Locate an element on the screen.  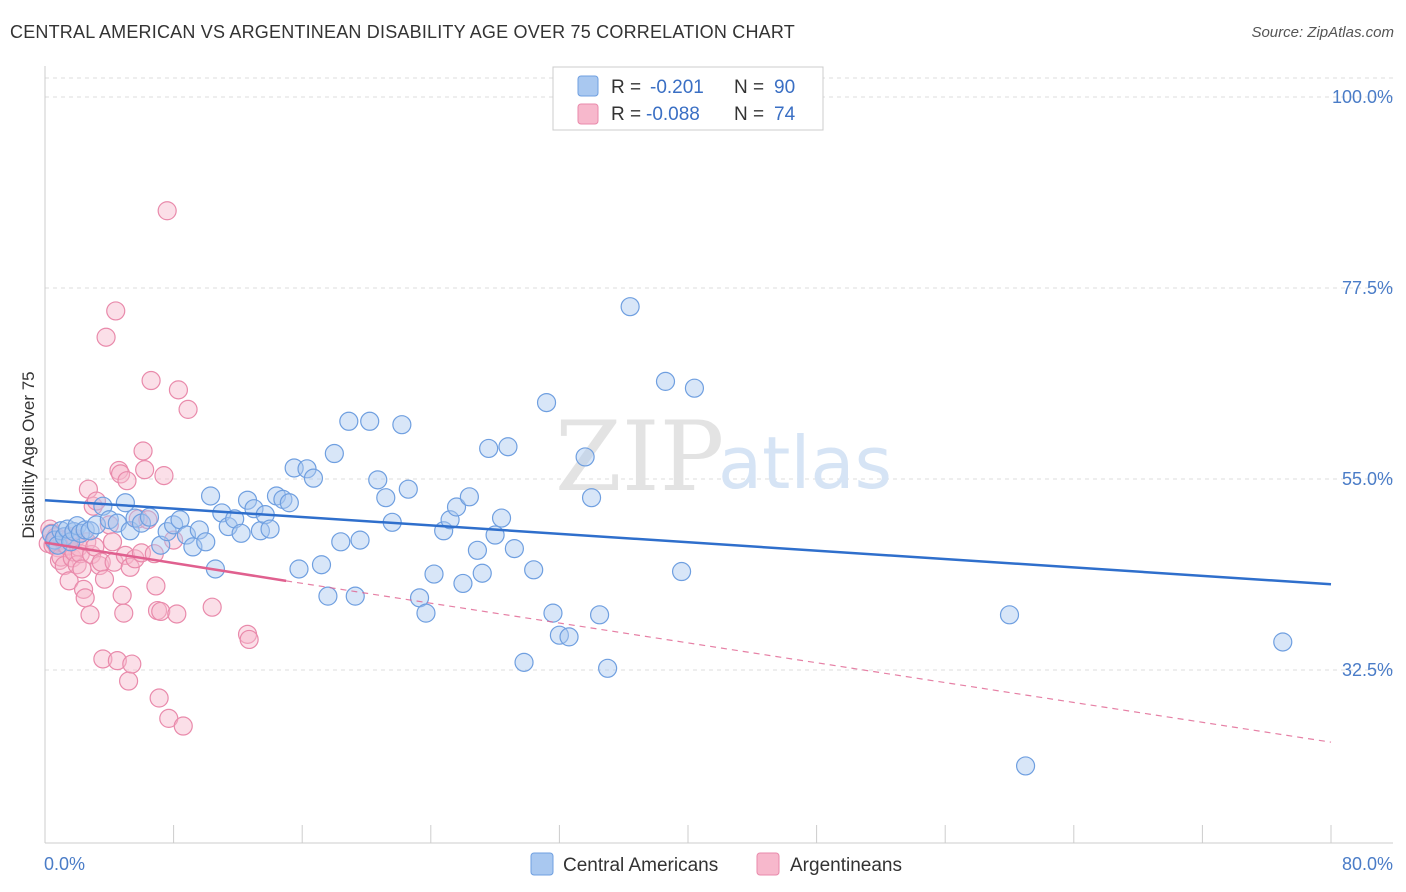
legend-n-value-1: 90 is located at coordinates (784, 87).